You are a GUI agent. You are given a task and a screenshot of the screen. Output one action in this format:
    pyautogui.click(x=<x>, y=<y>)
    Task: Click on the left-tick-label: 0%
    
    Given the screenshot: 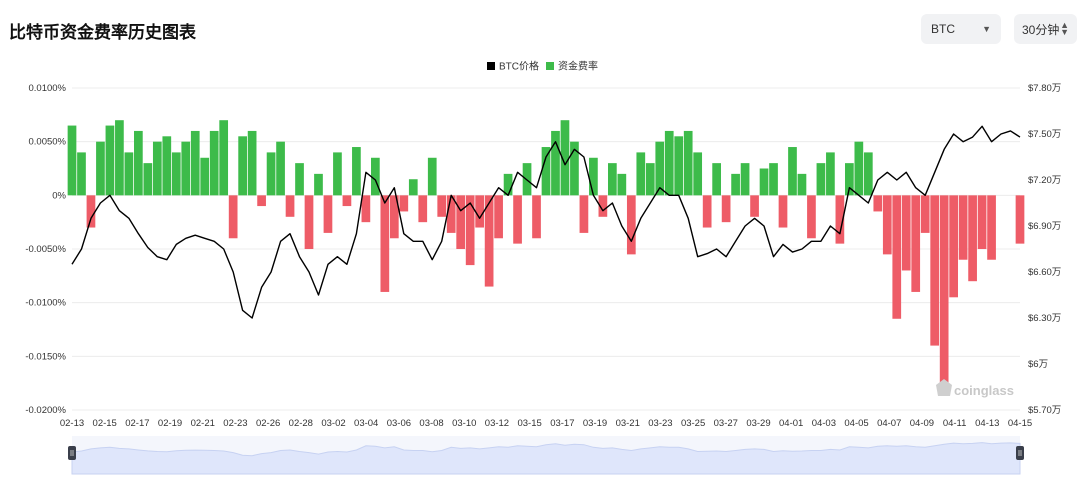 What is the action you would take?
    pyautogui.click(x=59, y=195)
    